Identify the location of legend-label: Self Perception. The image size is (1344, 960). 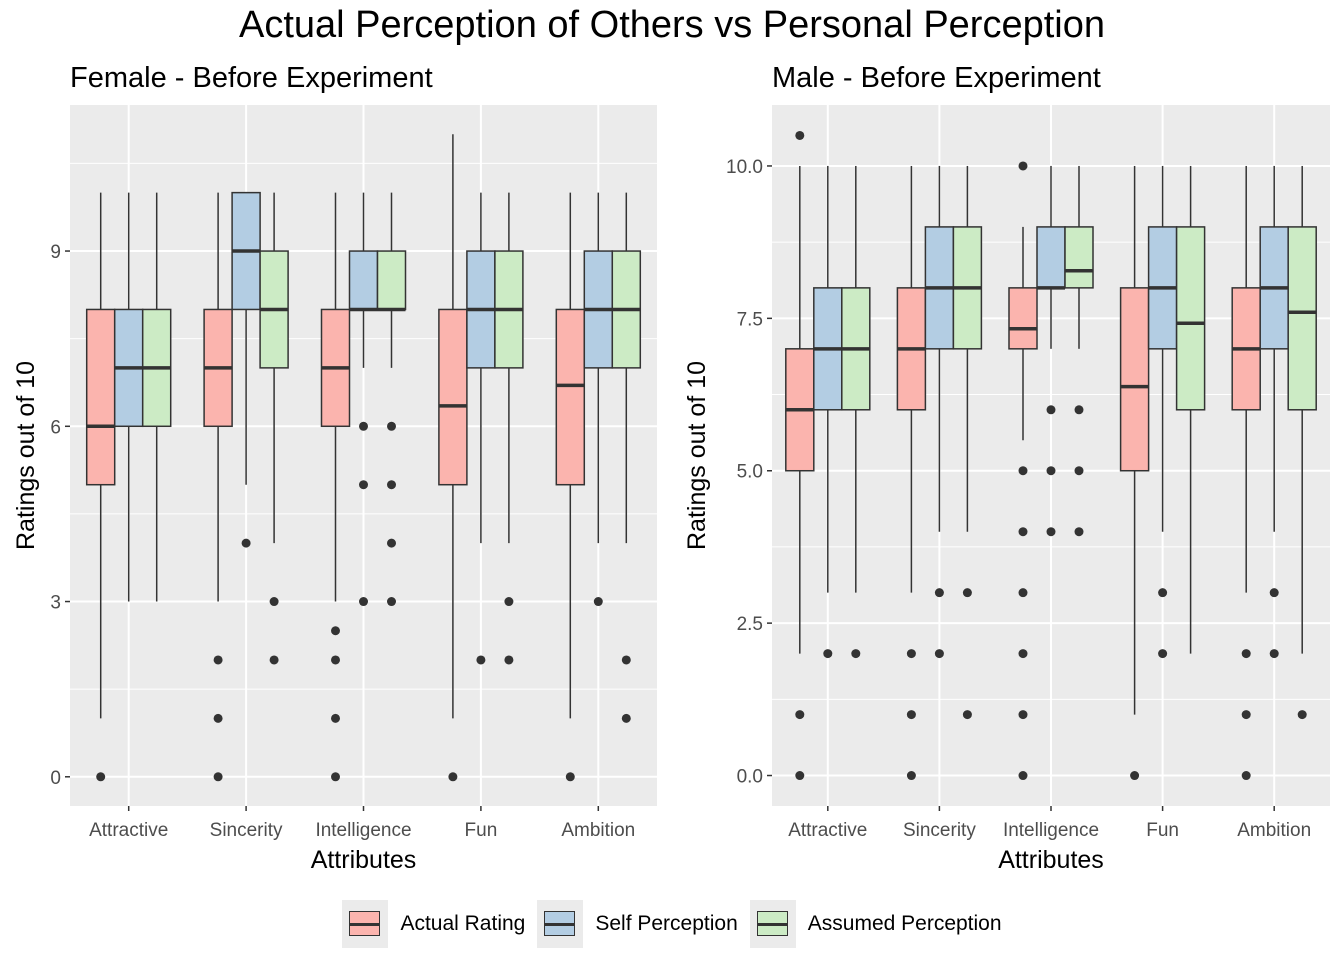
(666, 923).